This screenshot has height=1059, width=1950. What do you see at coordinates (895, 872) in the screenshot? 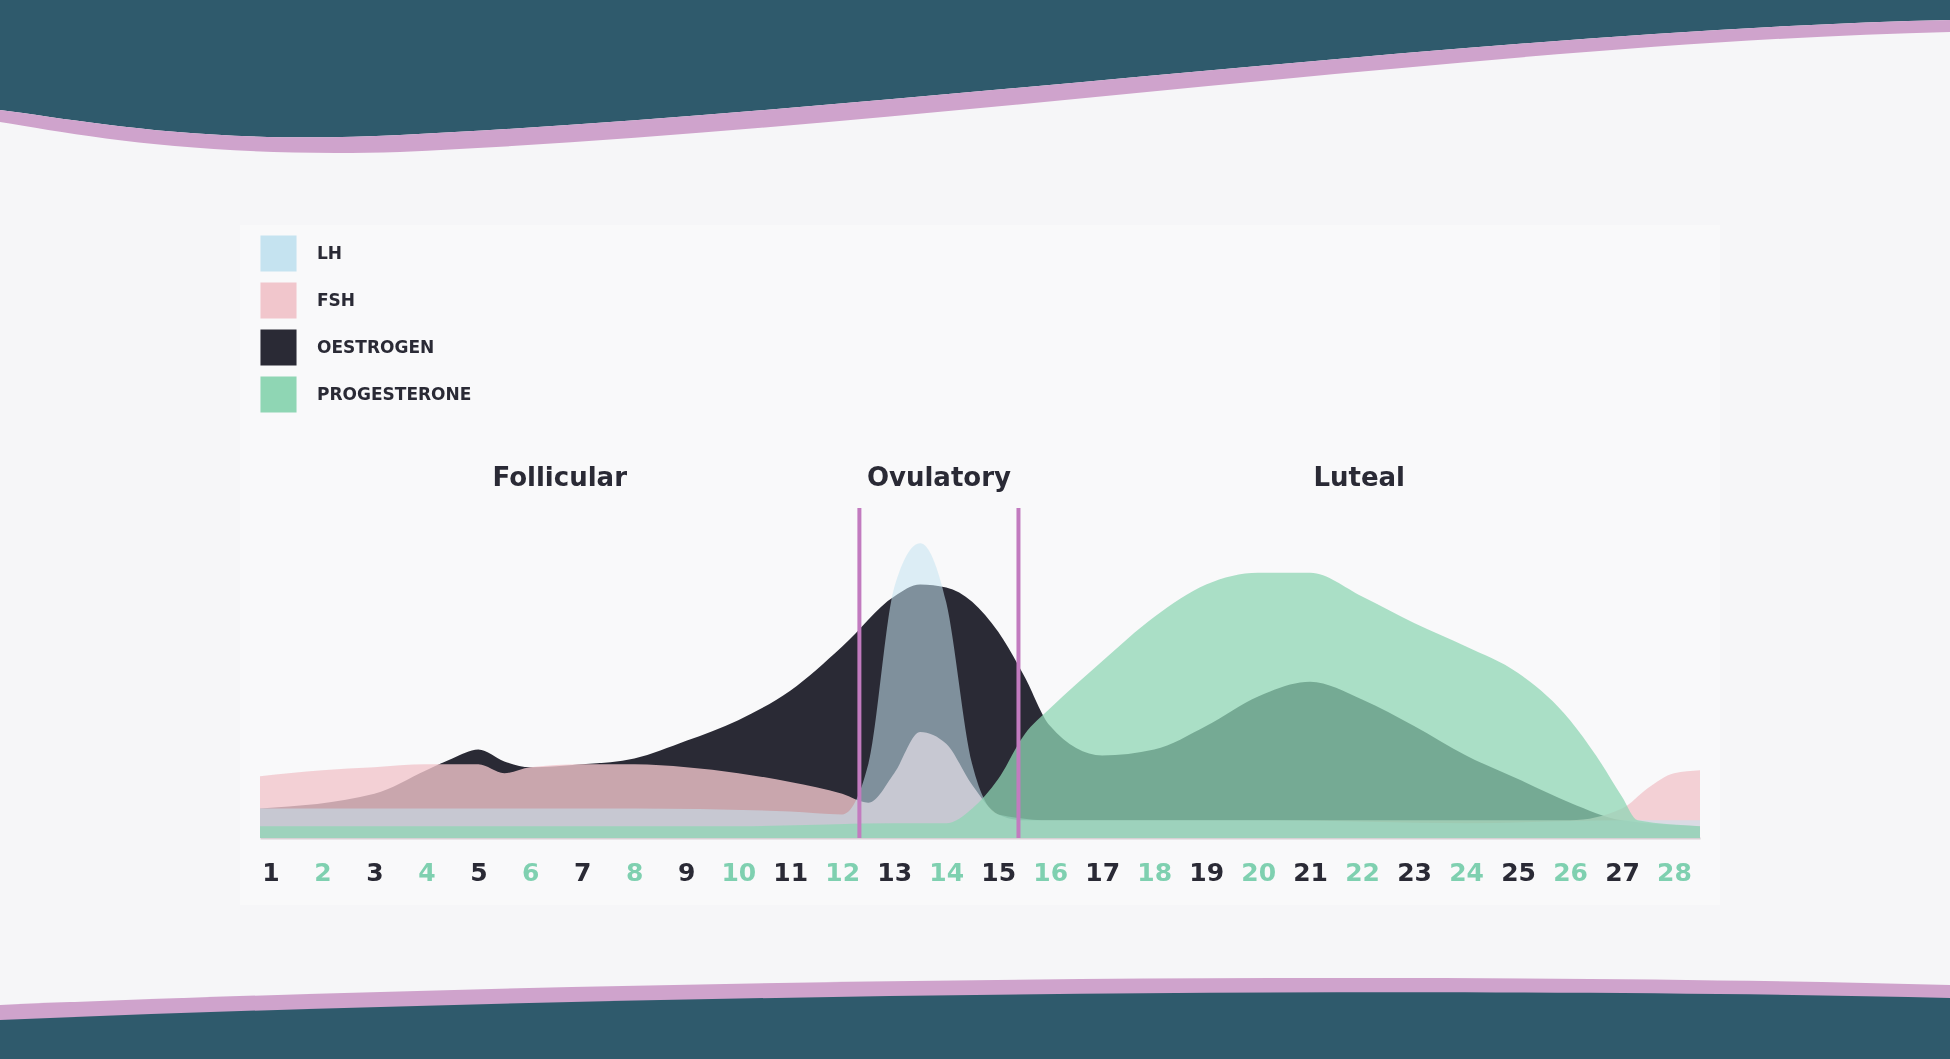
I see `x-tick-label: 13` at bounding box center [895, 872].